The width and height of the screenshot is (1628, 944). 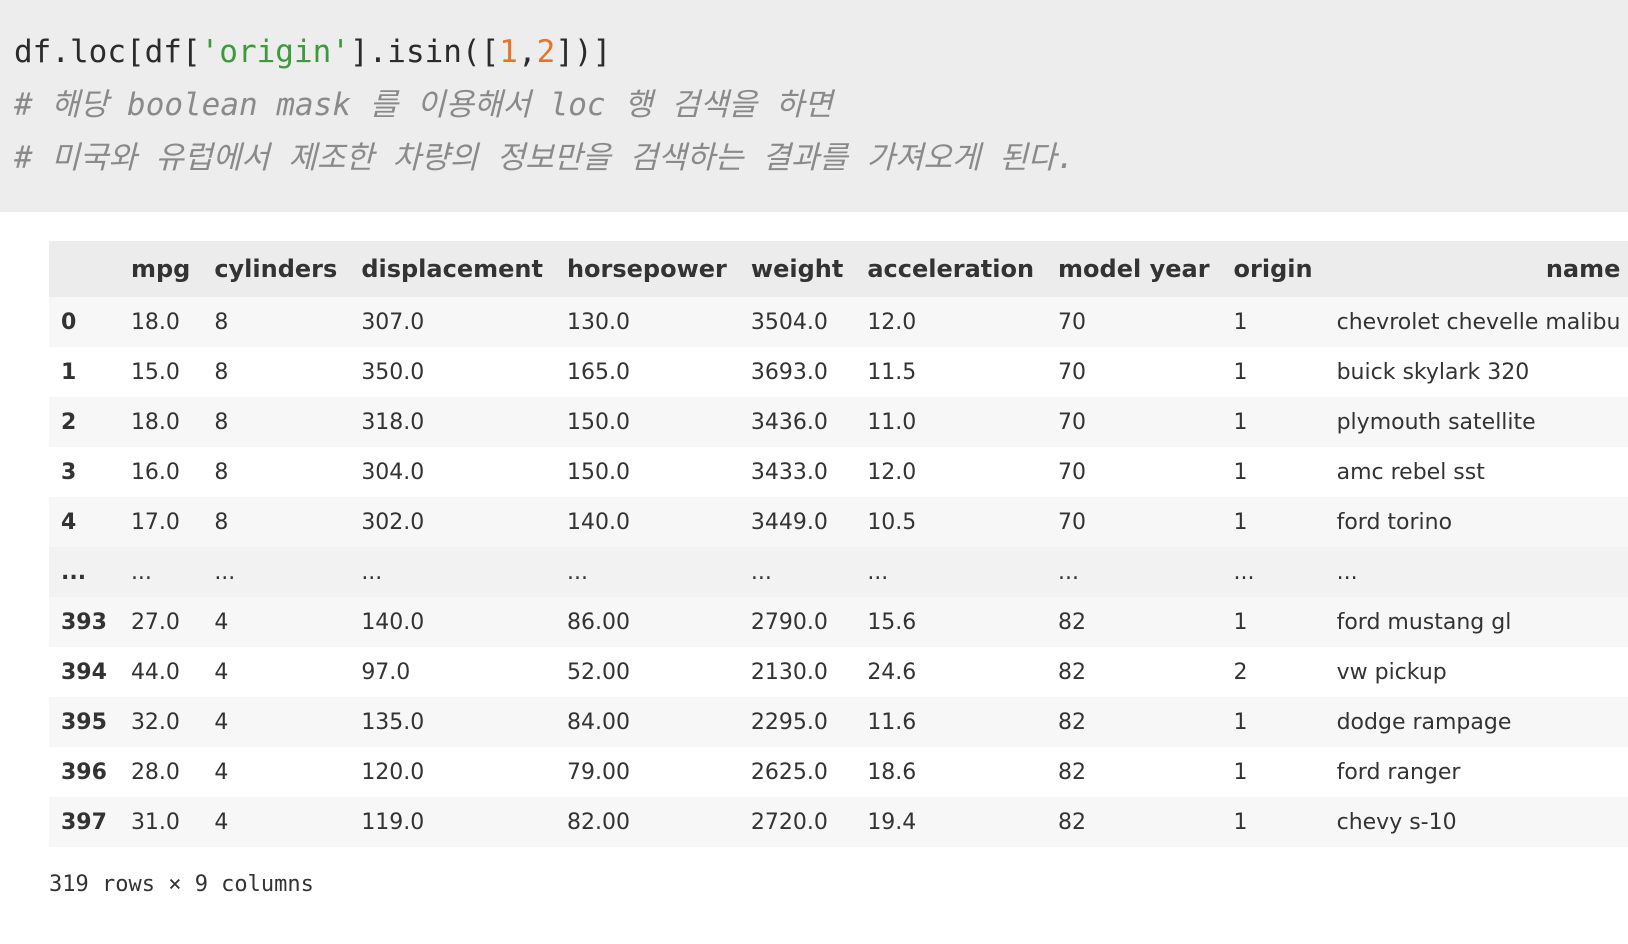 I want to click on column-header: displacement, so click(x=452, y=269).